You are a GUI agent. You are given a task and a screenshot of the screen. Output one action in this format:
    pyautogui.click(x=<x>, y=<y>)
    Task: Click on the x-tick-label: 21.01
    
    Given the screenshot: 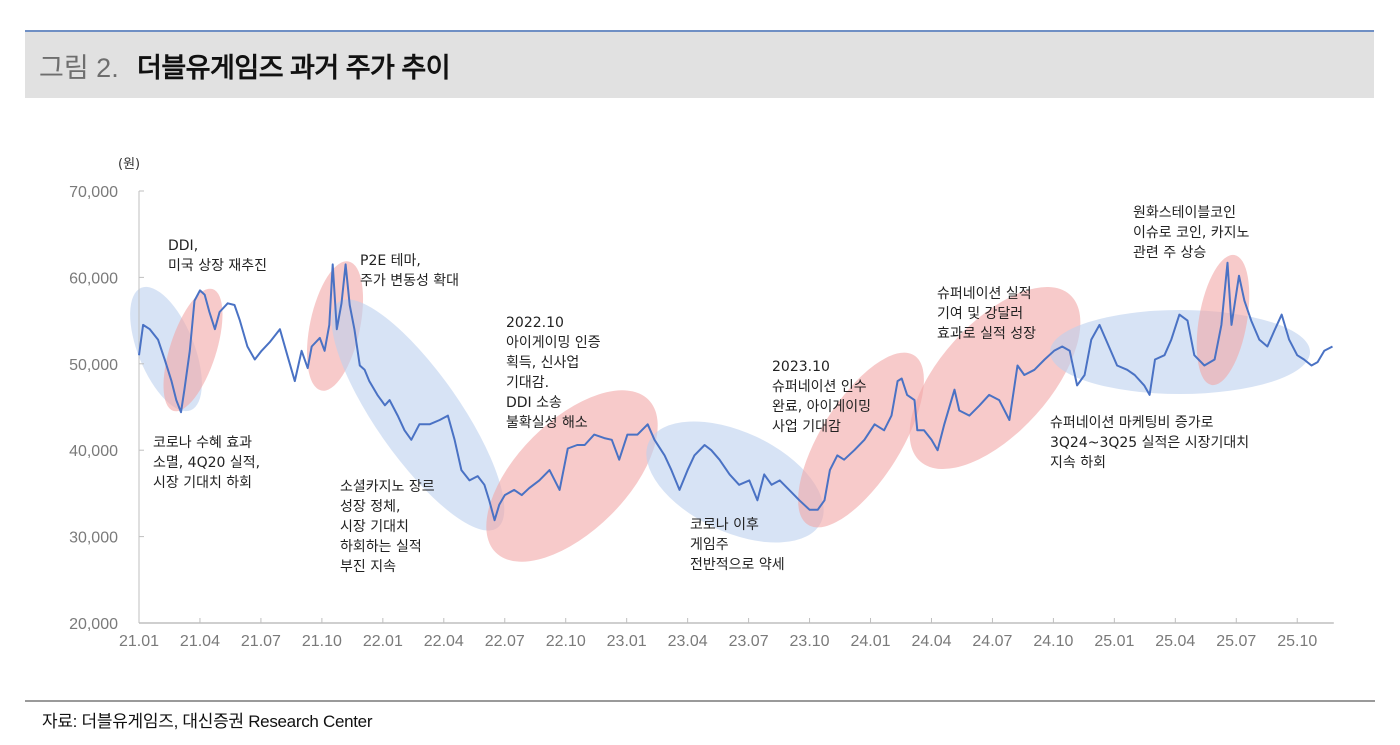 What is the action you would take?
    pyautogui.click(x=139, y=641)
    